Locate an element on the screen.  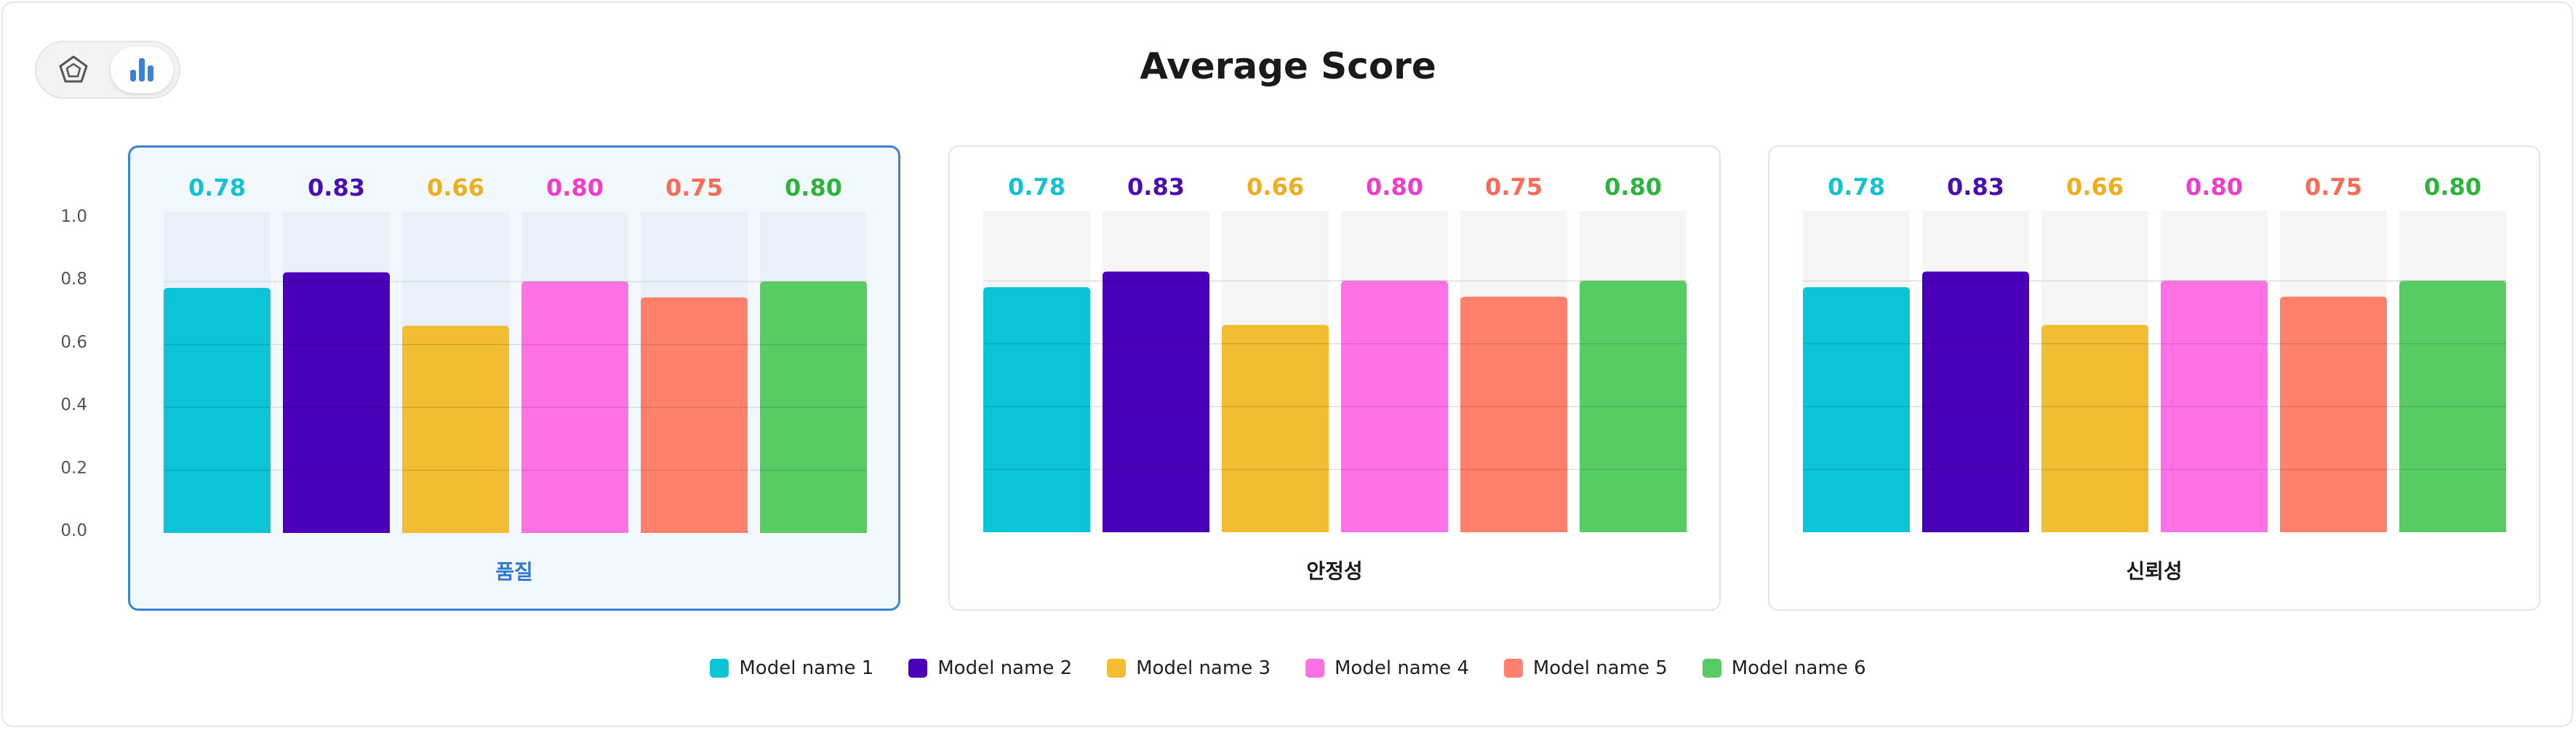
y-tick-label: 0.8 is located at coordinates (73, 279).